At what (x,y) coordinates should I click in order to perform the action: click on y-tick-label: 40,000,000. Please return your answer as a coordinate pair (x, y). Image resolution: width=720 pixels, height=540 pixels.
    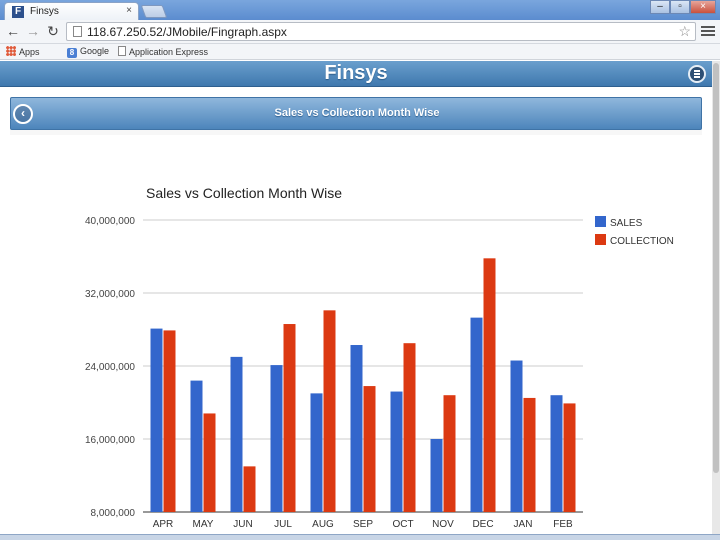
    Looking at the image, I should click on (110, 221).